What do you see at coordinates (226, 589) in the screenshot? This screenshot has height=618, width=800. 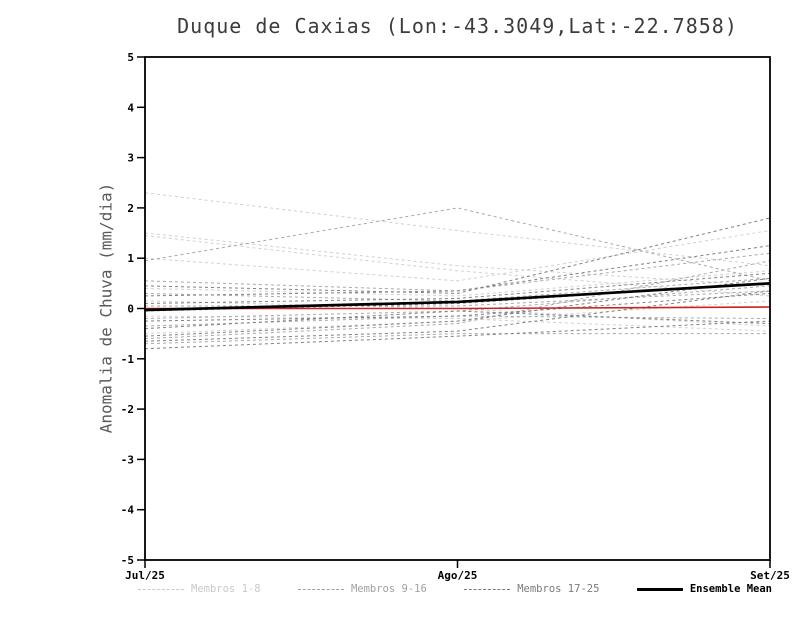 I see `legend-label: Membros 1-8` at bounding box center [226, 589].